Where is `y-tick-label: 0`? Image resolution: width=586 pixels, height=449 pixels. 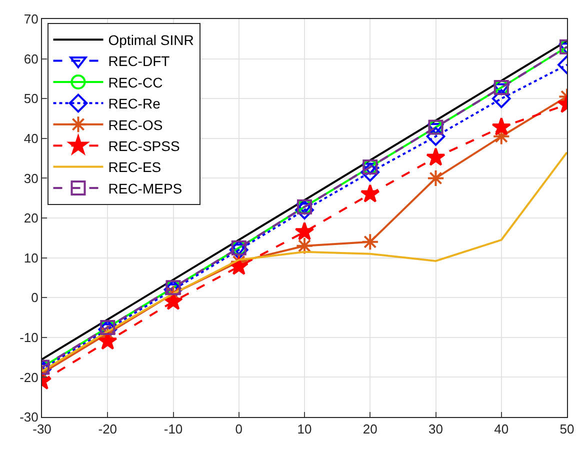
y-tick-label: 0 is located at coordinates (34, 298).